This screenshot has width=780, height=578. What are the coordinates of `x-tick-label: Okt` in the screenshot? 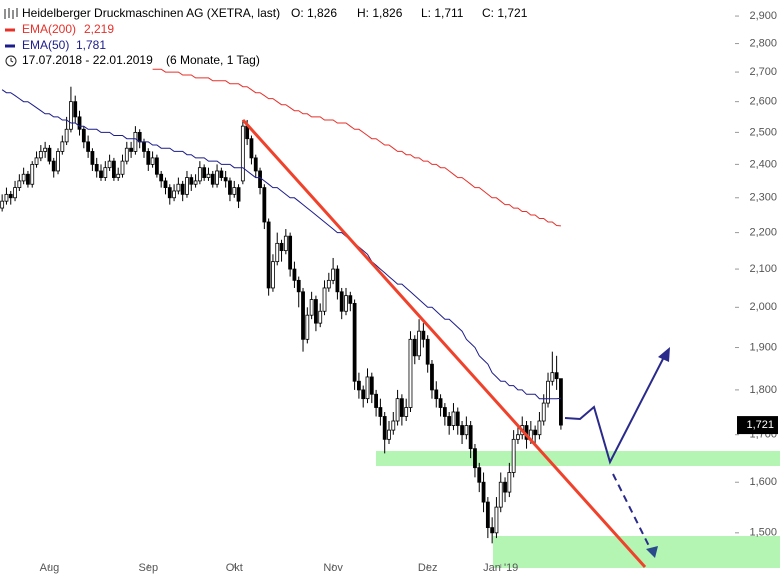 It's located at (234, 568).